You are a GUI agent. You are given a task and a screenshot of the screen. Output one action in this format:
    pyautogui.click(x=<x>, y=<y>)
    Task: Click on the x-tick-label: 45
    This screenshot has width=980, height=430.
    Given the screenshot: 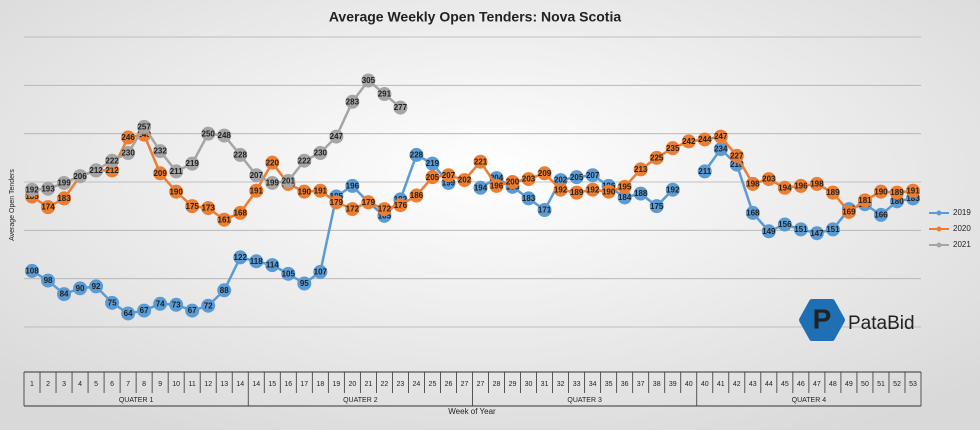 What is the action you would take?
    pyautogui.click(x=785, y=384)
    